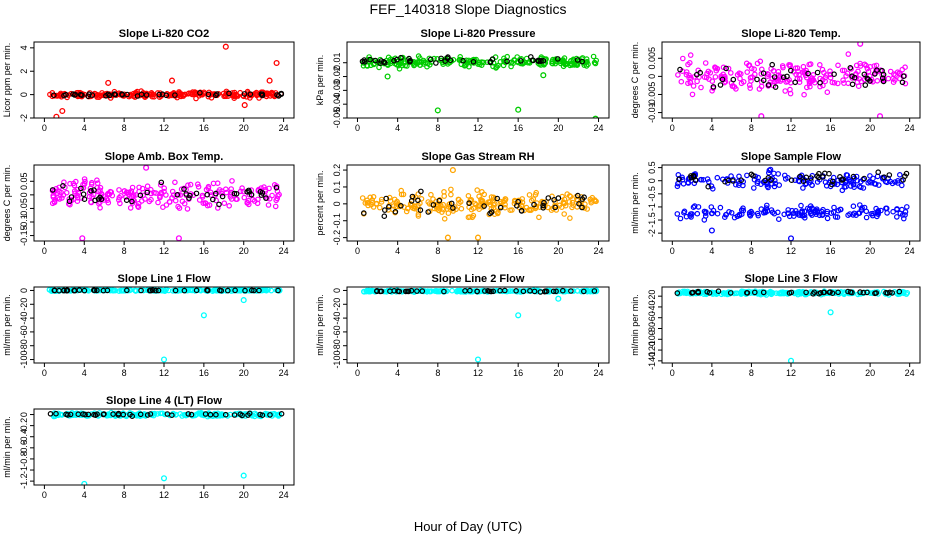  Describe the element at coordinates (124, 373) in the screenshot. I see `x-tick-label: 8` at that location.